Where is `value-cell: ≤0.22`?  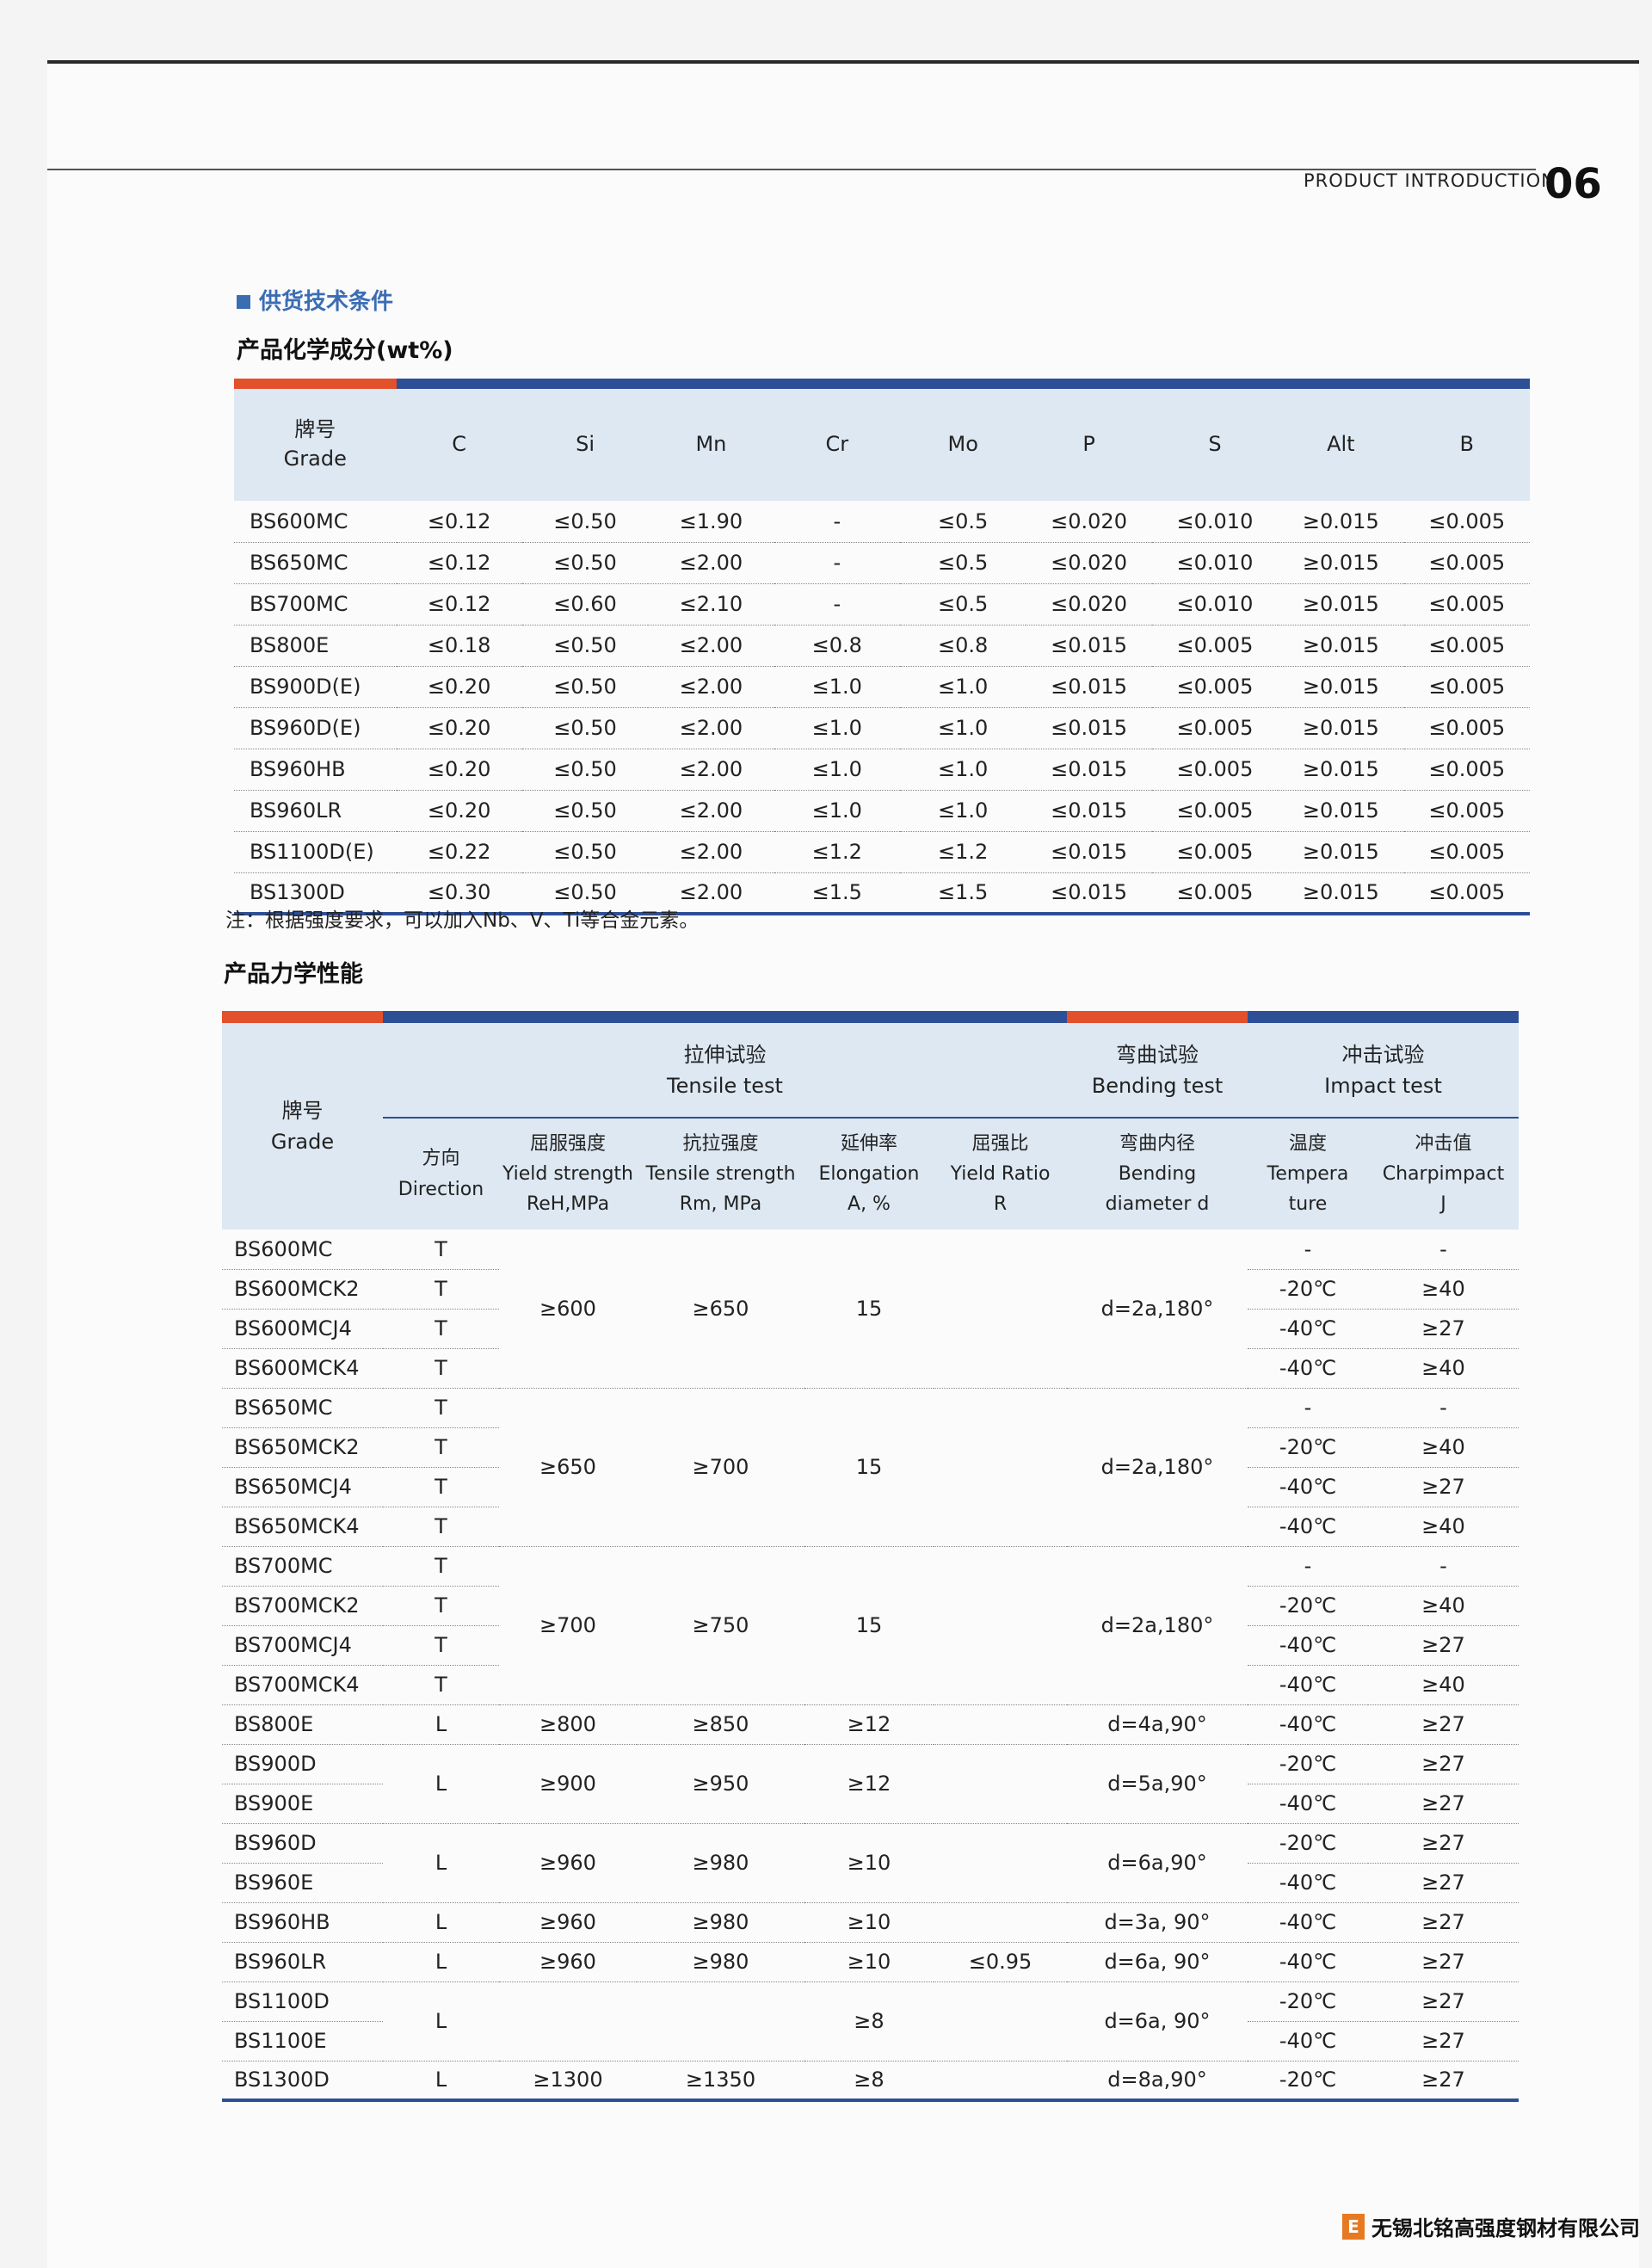 value-cell: ≤0.22 is located at coordinates (459, 852).